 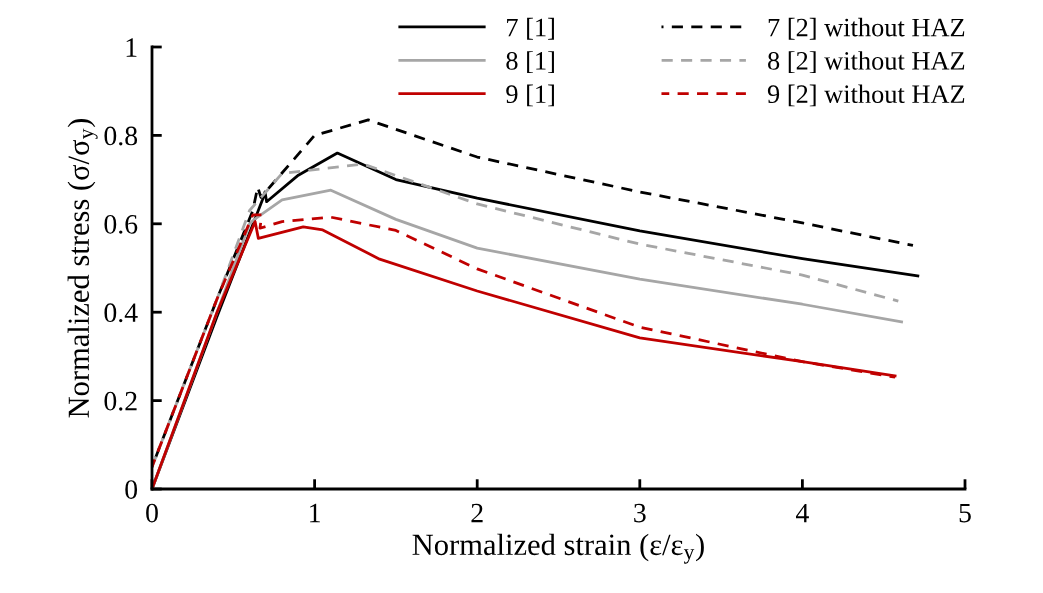 What do you see at coordinates (530, 95) in the screenshot?
I see `legend-label: 9 [1]` at bounding box center [530, 95].